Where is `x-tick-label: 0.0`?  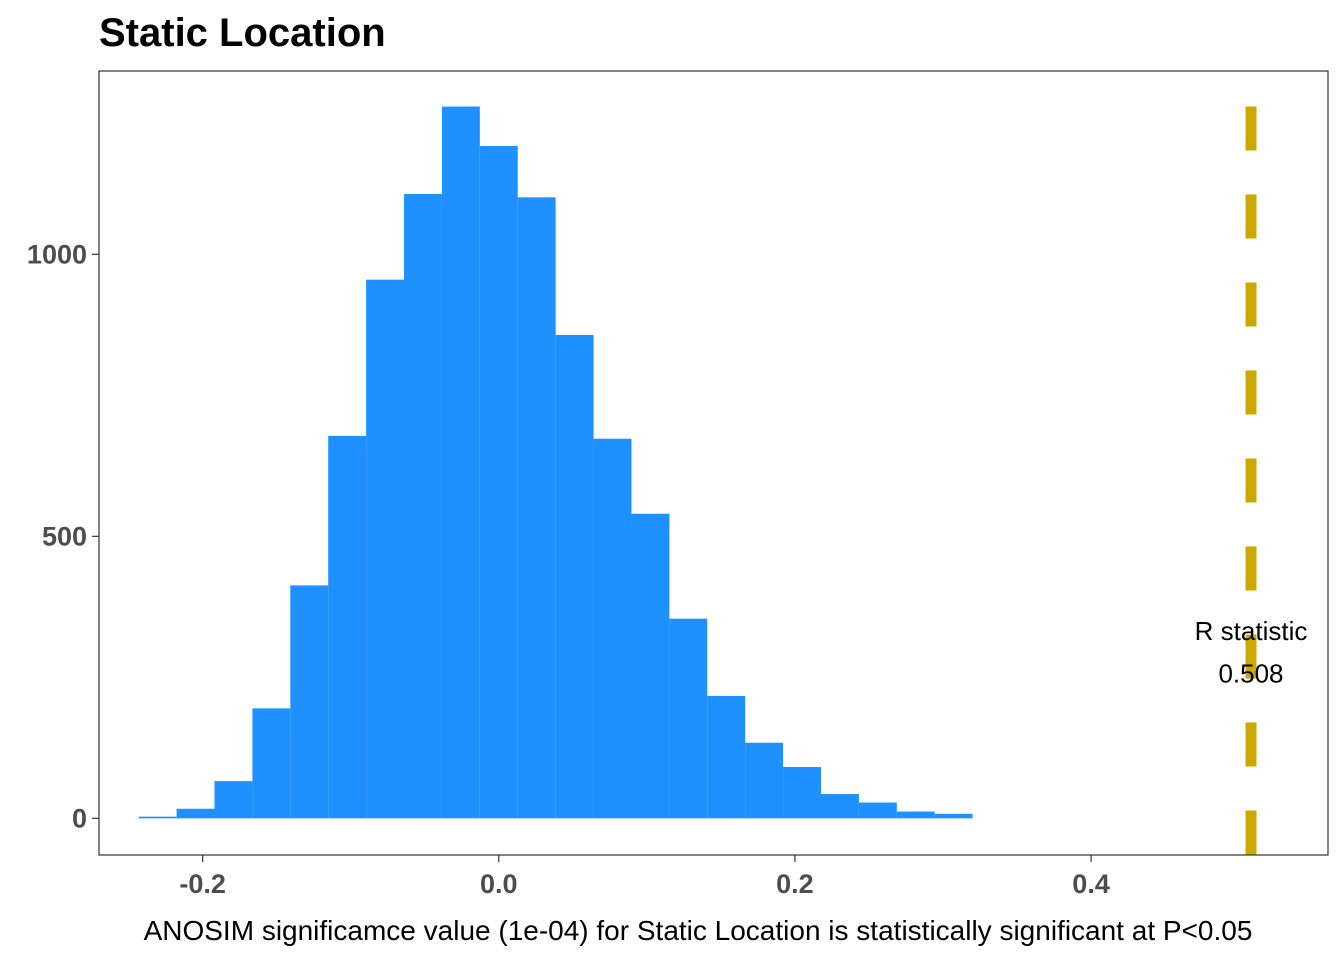 x-tick-label: 0.0 is located at coordinates (499, 884).